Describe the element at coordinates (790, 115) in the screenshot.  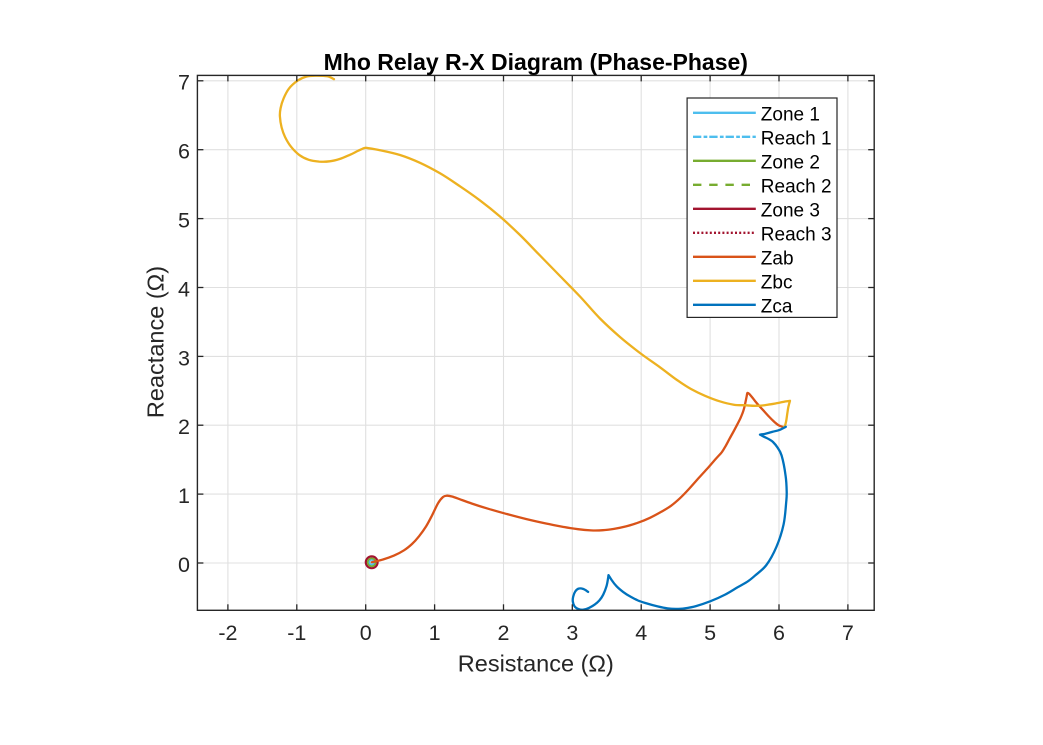
I see `svg-text: Zone 1` at that location.